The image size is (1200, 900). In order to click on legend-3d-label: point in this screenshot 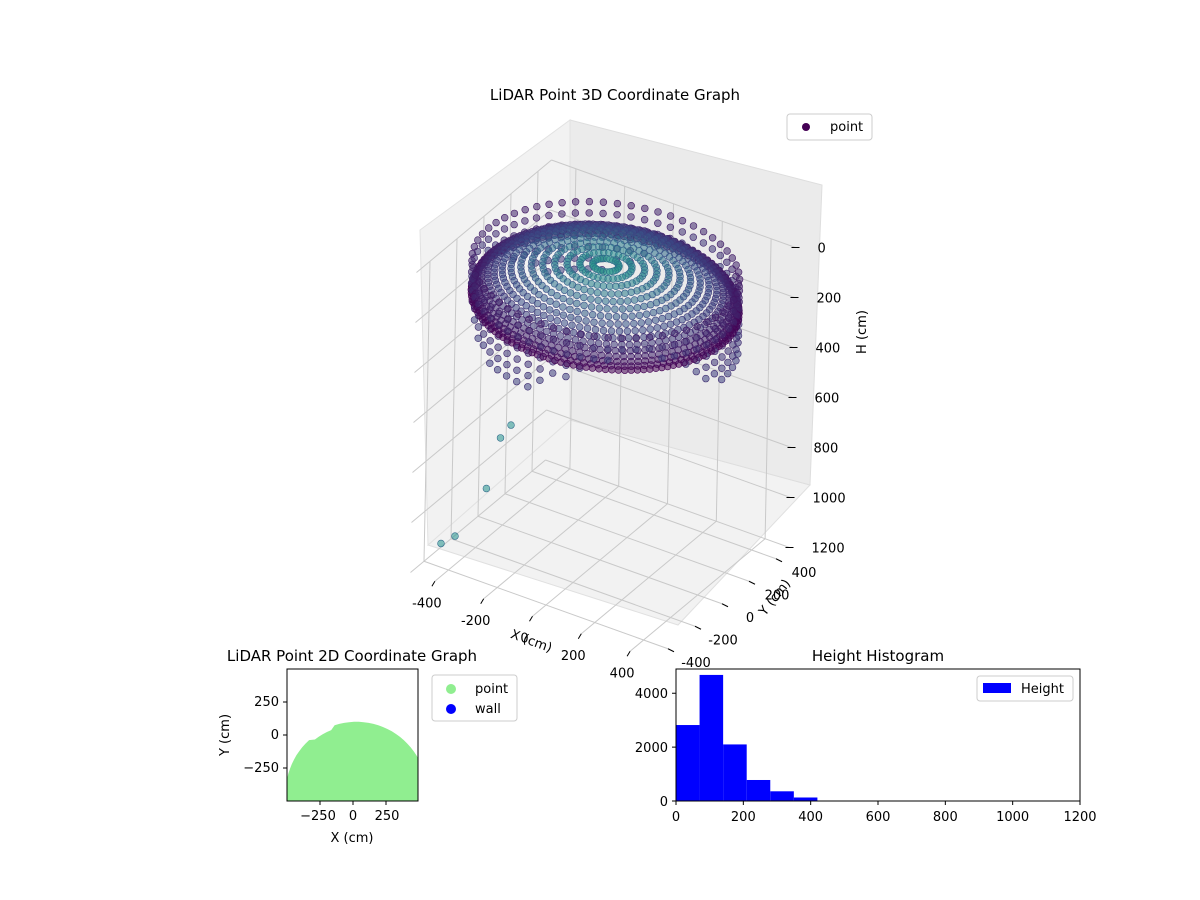, I will do `click(846, 127)`.